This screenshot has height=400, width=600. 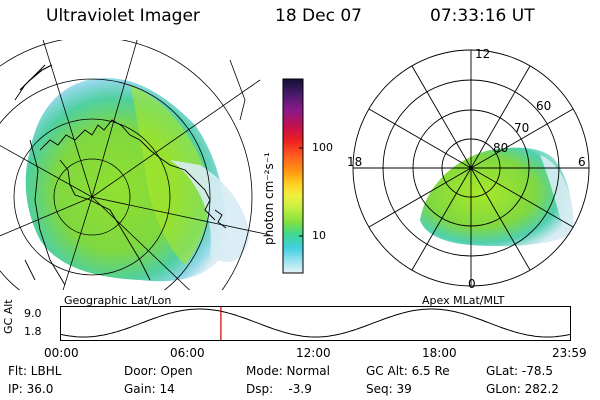 What do you see at coordinates (31, 389) in the screenshot?
I see `ip-status: IP: 36.0` at bounding box center [31, 389].